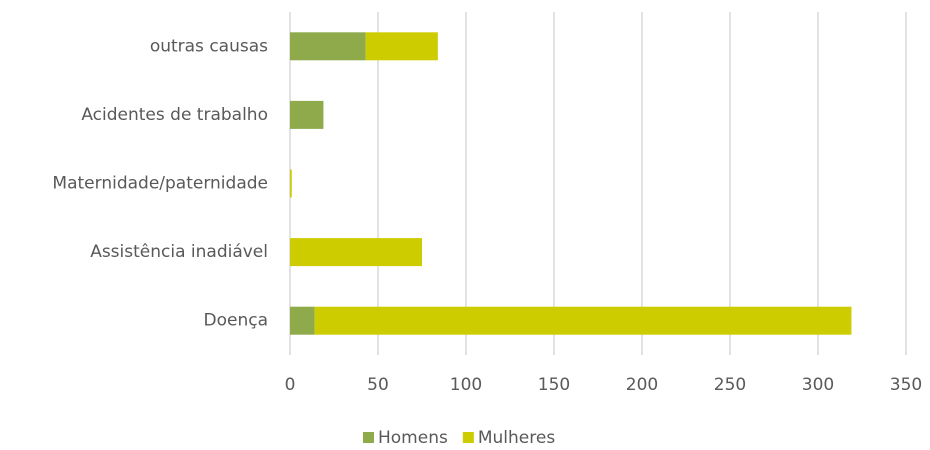 Image resolution: width=930 pixels, height=450 pixels. What do you see at coordinates (236, 321) in the screenshot?
I see `y-tick-label: Doença` at bounding box center [236, 321].